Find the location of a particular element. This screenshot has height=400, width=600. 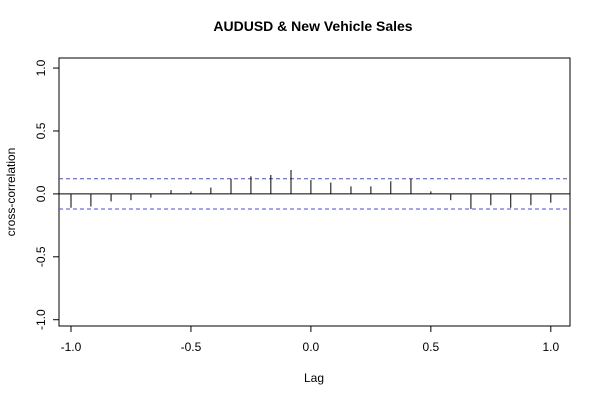

y-tick-label: 1.0 is located at coordinates (41, 67).